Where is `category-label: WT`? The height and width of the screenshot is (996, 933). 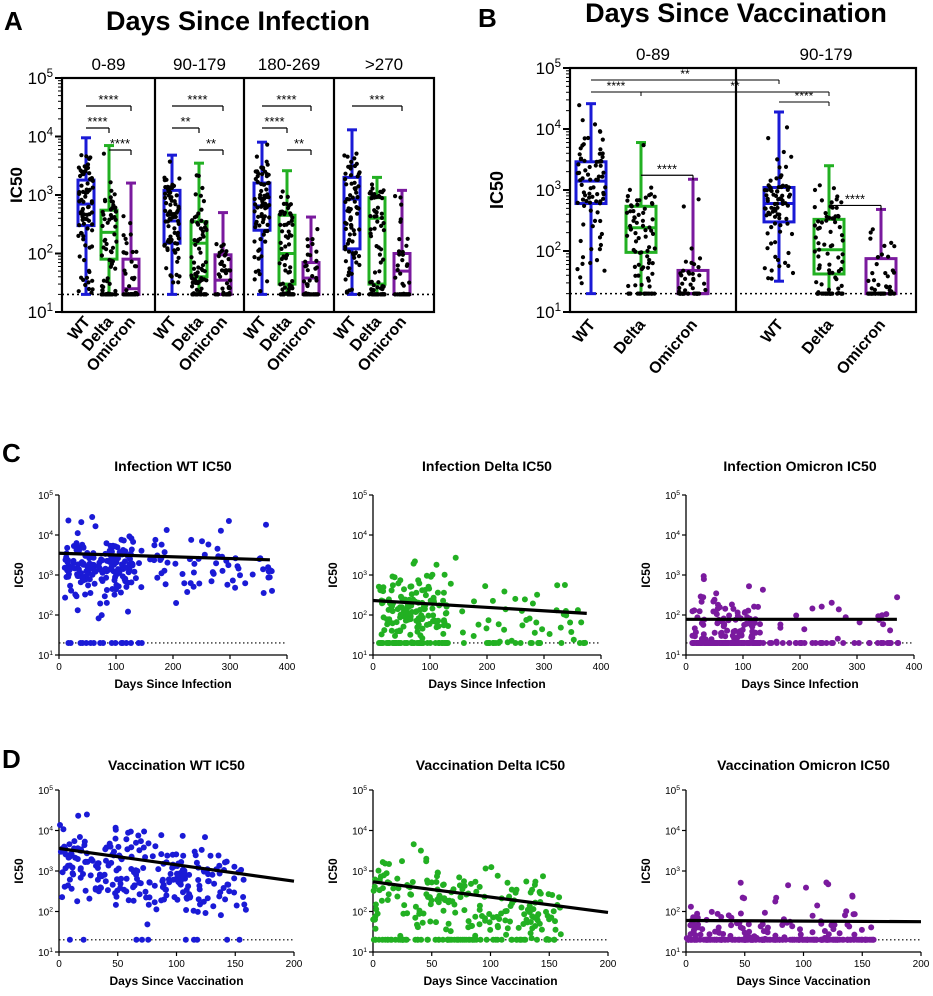
category-label: WT is located at coordinates (772, 331).